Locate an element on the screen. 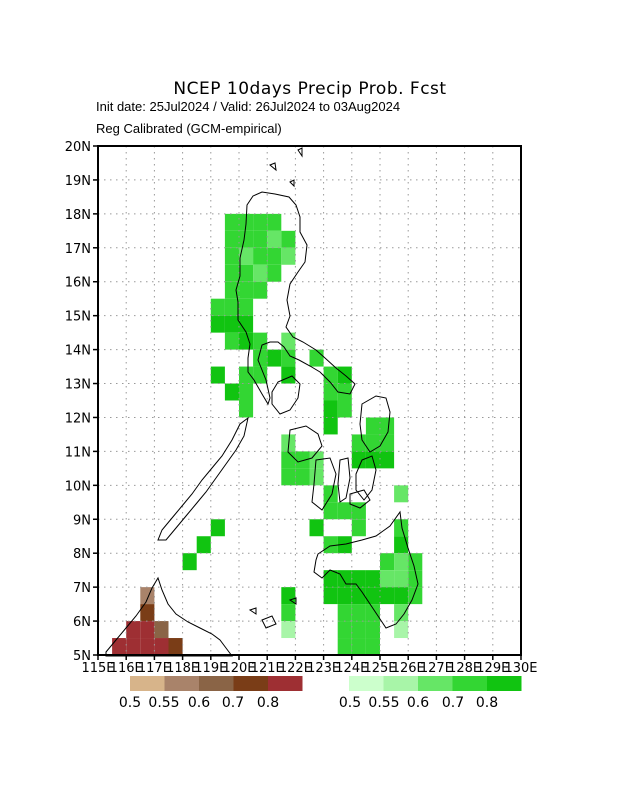 This screenshot has height=800, width=618. lon-tick-label: 121E is located at coordinates (267, 668).